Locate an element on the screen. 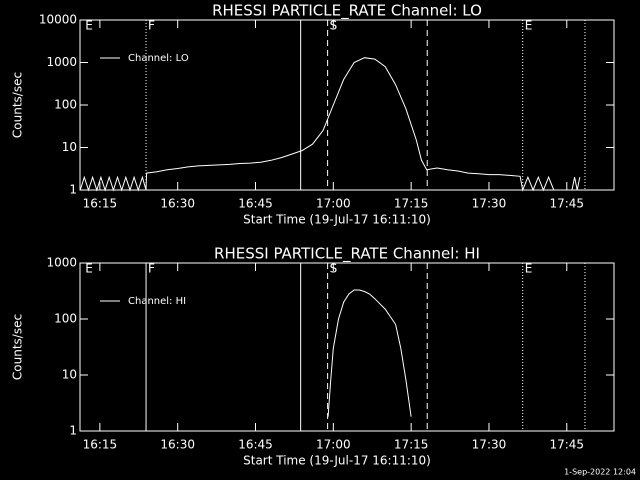  legend-label: Channel: LO is located at coordinates (158, 58).